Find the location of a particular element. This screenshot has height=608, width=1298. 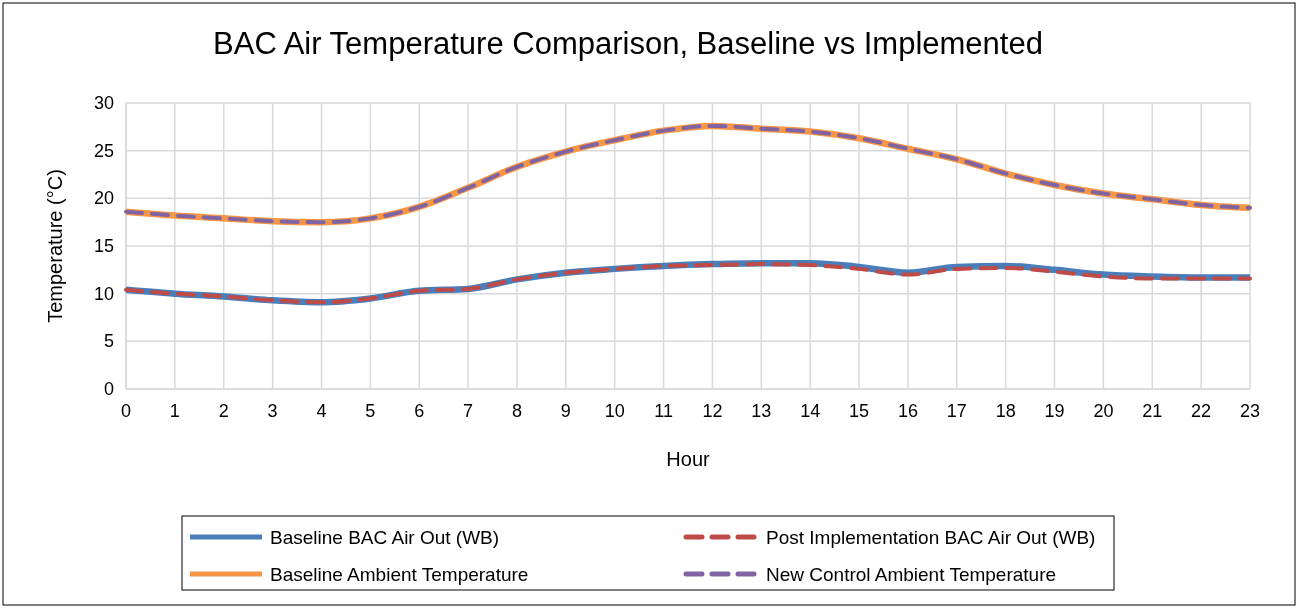

y-tick-label: 5 is located at coordinates (108, 341).